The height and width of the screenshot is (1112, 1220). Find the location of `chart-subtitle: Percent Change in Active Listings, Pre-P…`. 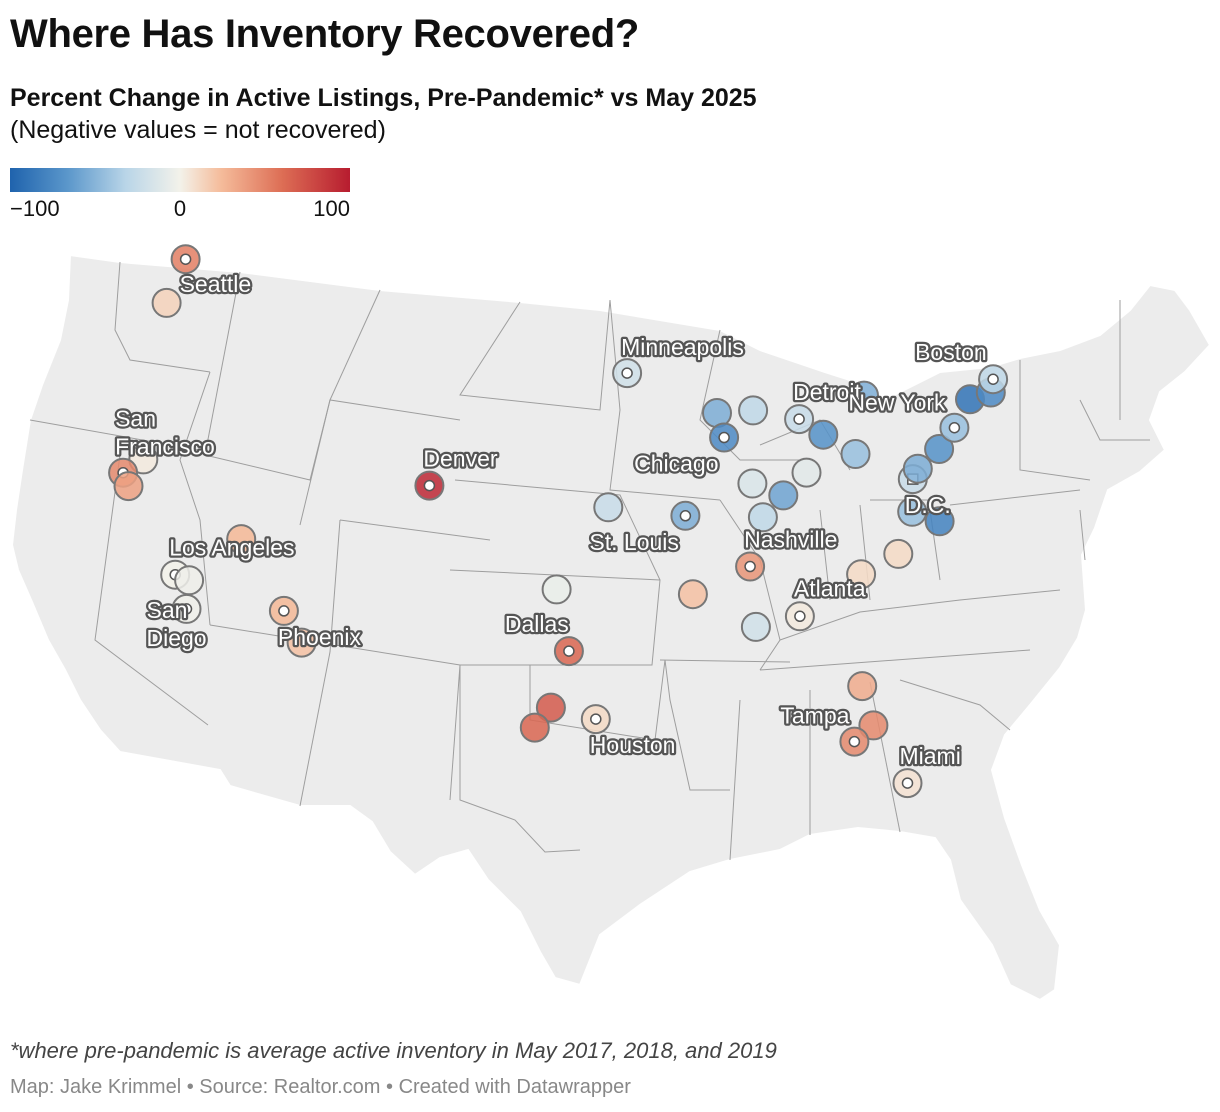

chart-subtitle: Percent Change in Active Listings, Pre-P… is located at coordinates (383, 98).